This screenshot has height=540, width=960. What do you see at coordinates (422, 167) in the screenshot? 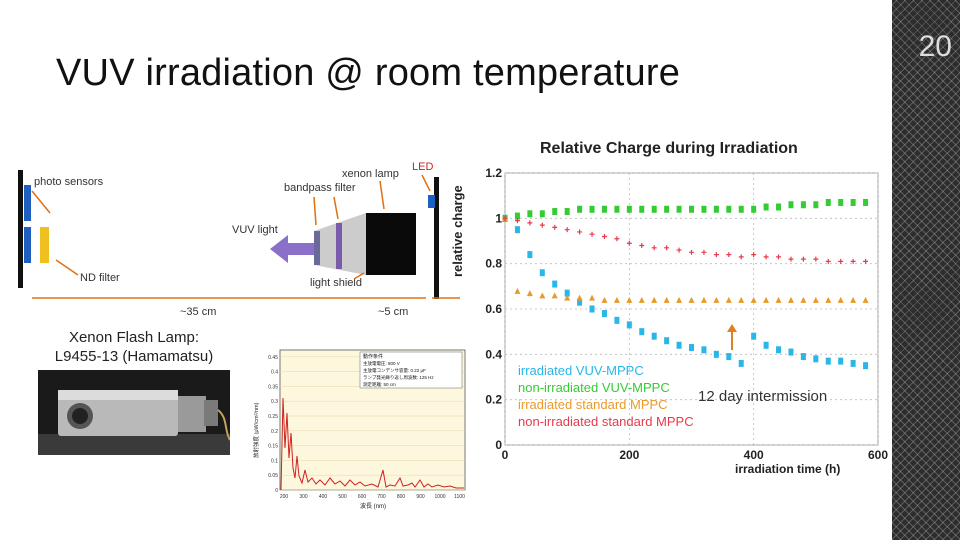
I see `led-label: LED` at bounding box center [422, 167].